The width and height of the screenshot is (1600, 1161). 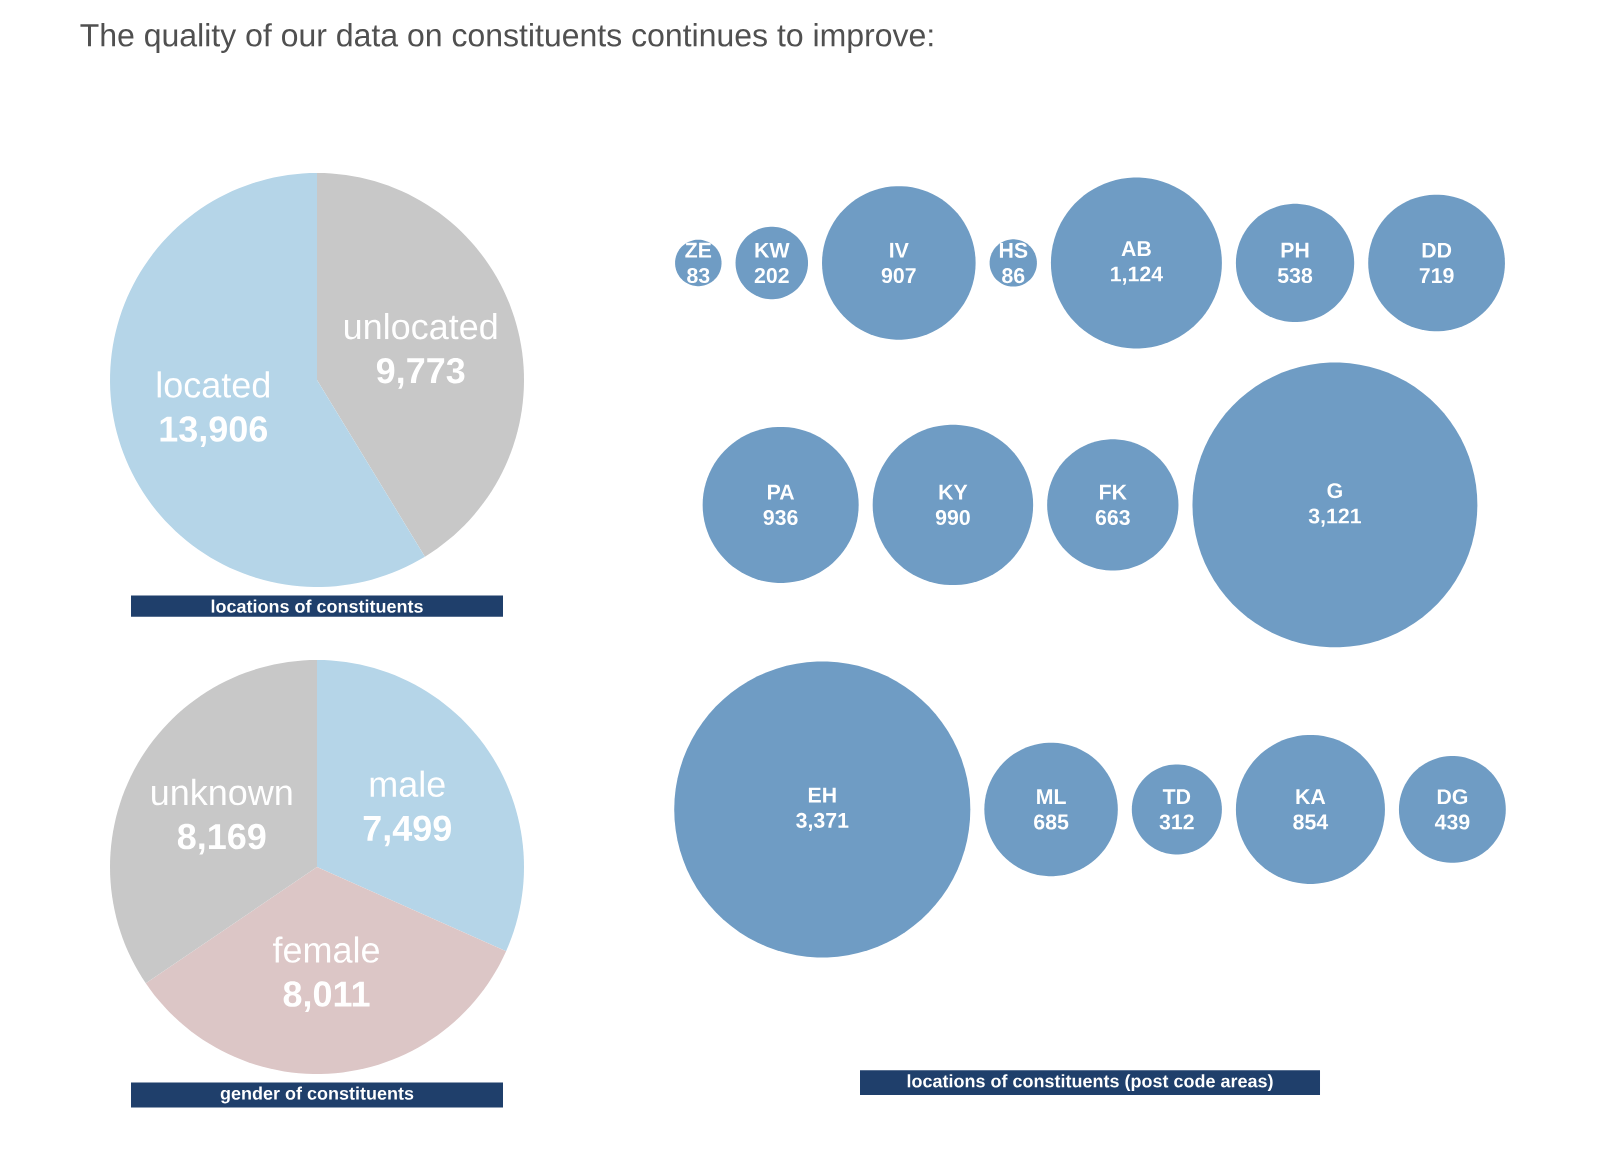 What do you see at coordinates (1113, 492) in the screenshot?
I see `category-label: FK` at bounding box center [1113, 492].